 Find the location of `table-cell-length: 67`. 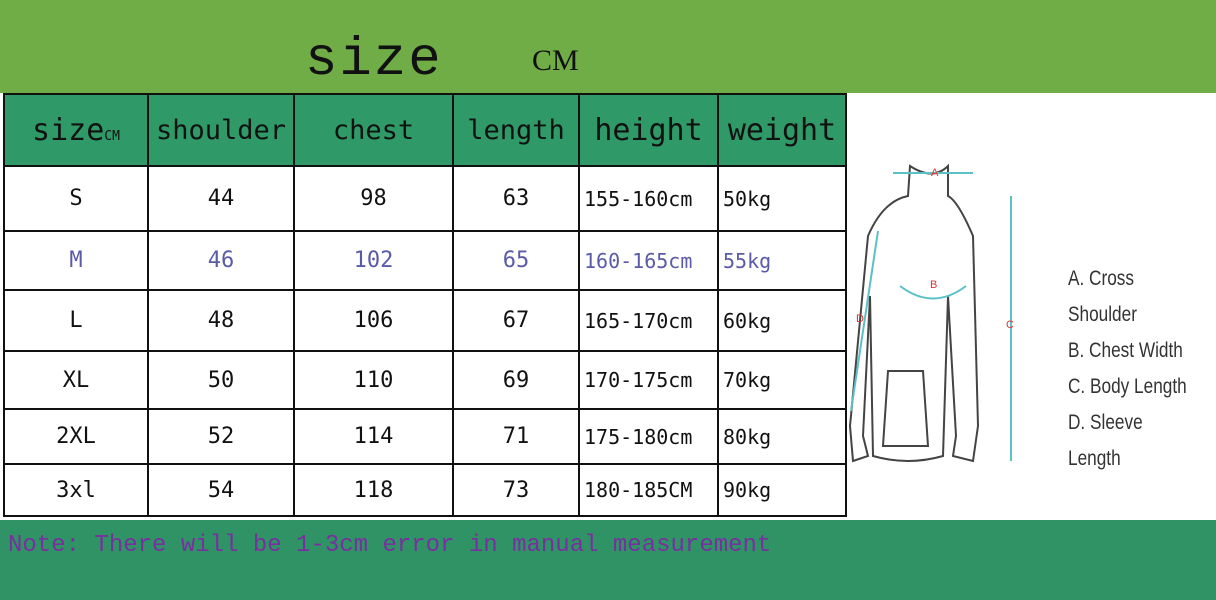

table-cell-length: 67 is located at coordinates (516, 320).